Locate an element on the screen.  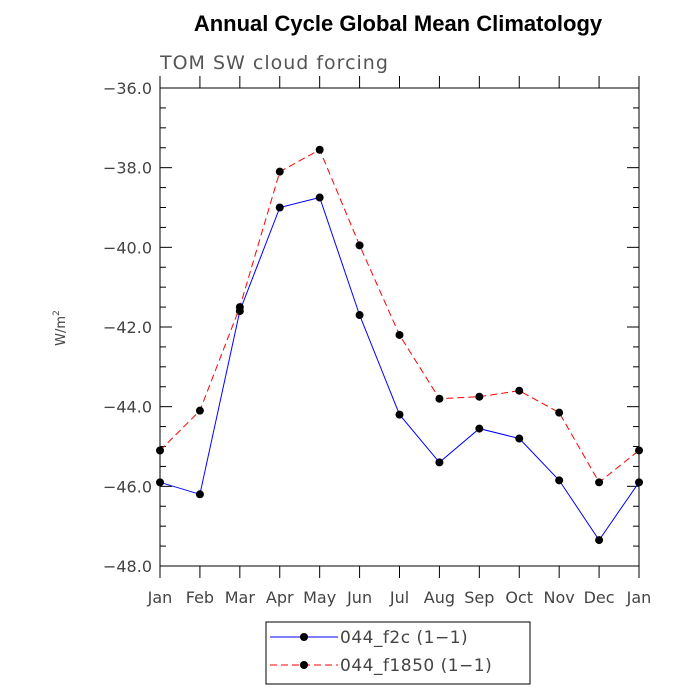
chart-subtitle: TOM SW cloud forcing is located at coordinates (274, 63).